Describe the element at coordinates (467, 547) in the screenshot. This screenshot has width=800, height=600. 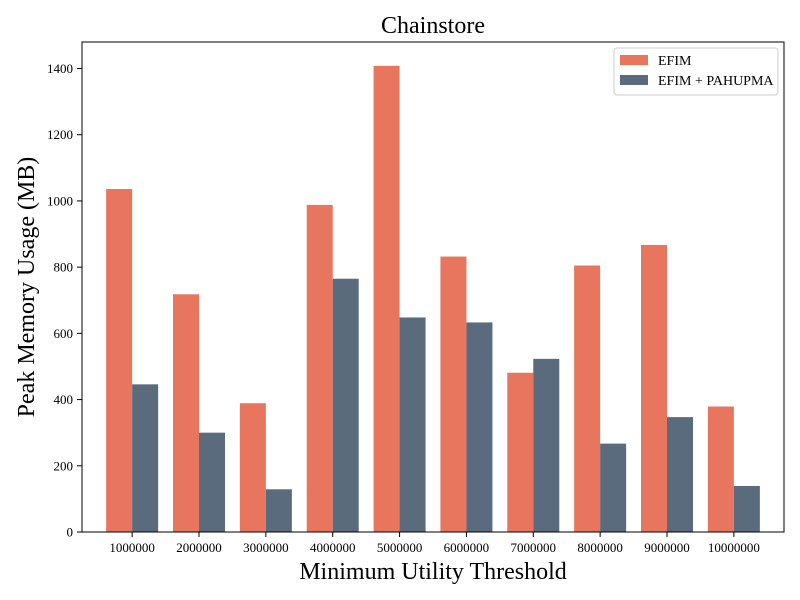
I see `x-tick-label: 6000000` at that location.